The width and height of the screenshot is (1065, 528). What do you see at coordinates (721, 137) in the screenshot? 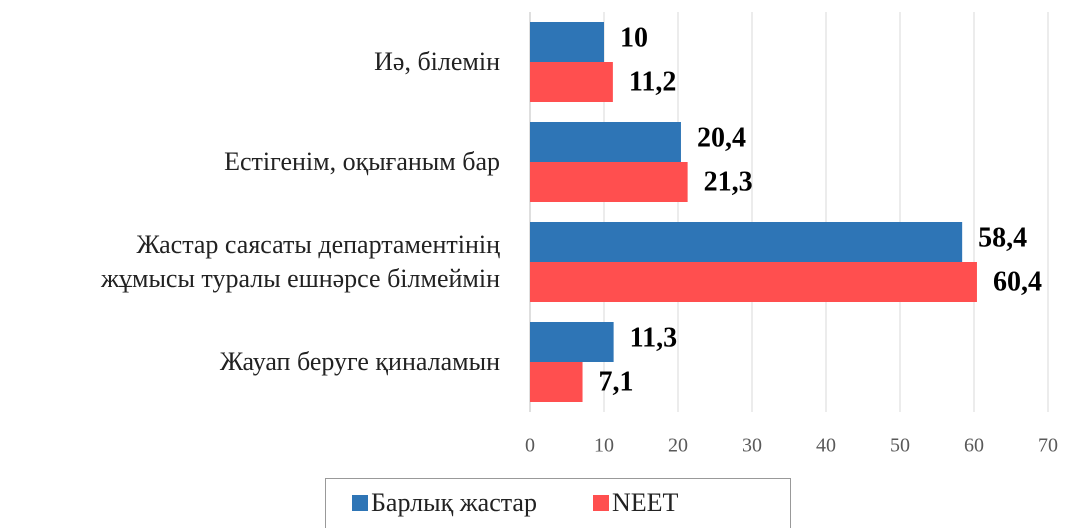
I see `value-label: 20,4` at bounding box center [721, 137].